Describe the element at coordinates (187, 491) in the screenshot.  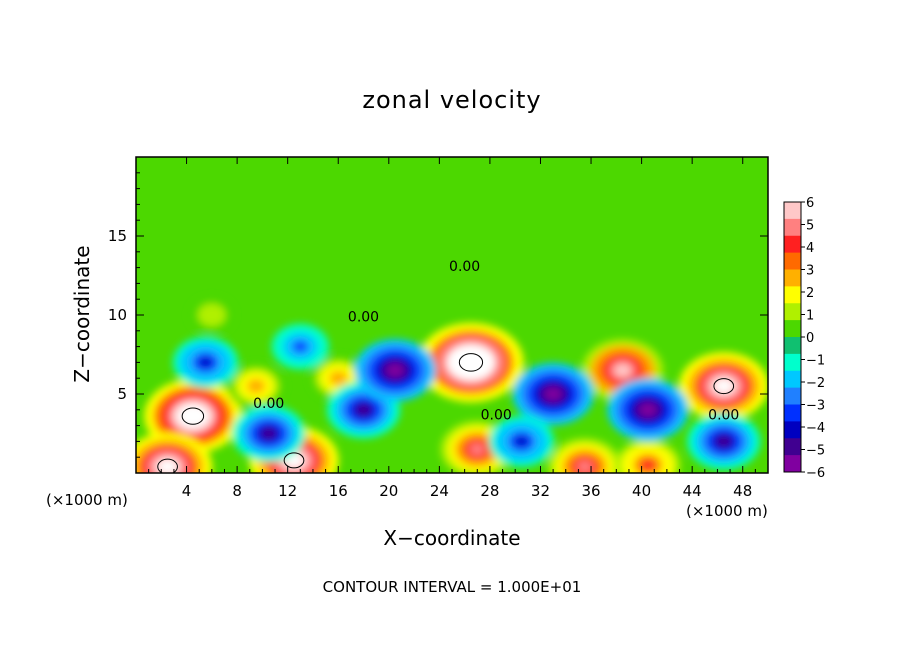
I see `x-tick-label: 4` at that location.